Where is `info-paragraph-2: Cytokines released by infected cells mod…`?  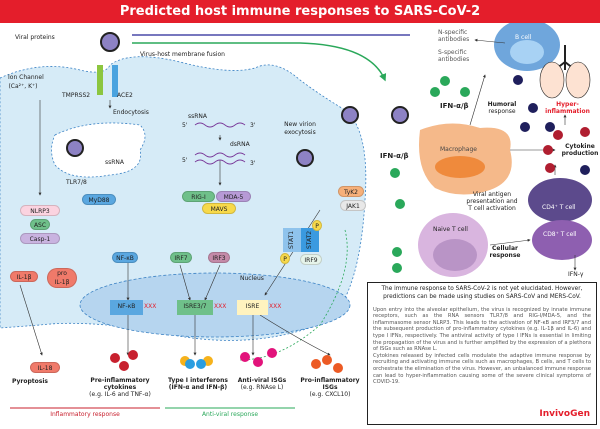 info-paragraph-2: Cytokines released by infected cells mod… is located at coordinates (482, 369).